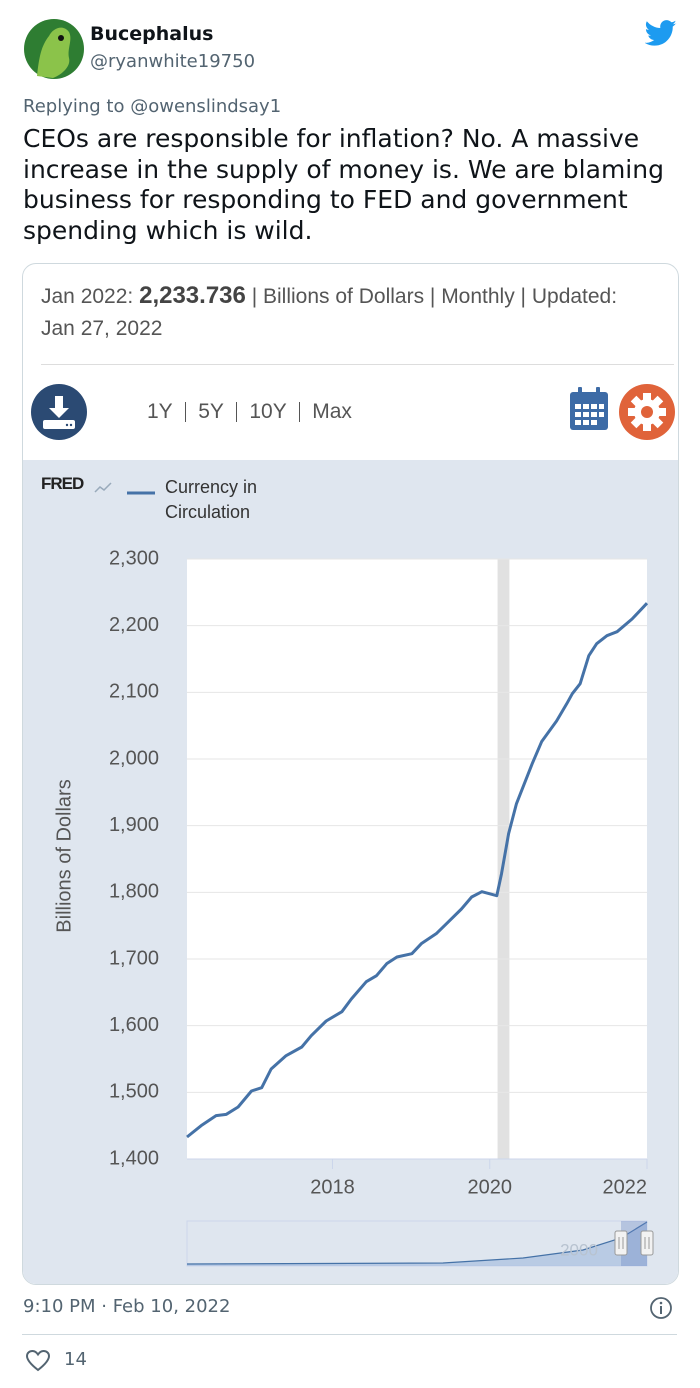 The image size is (700, 1388). I want to click on reply-prefix: Replying to, so click(74, 106).